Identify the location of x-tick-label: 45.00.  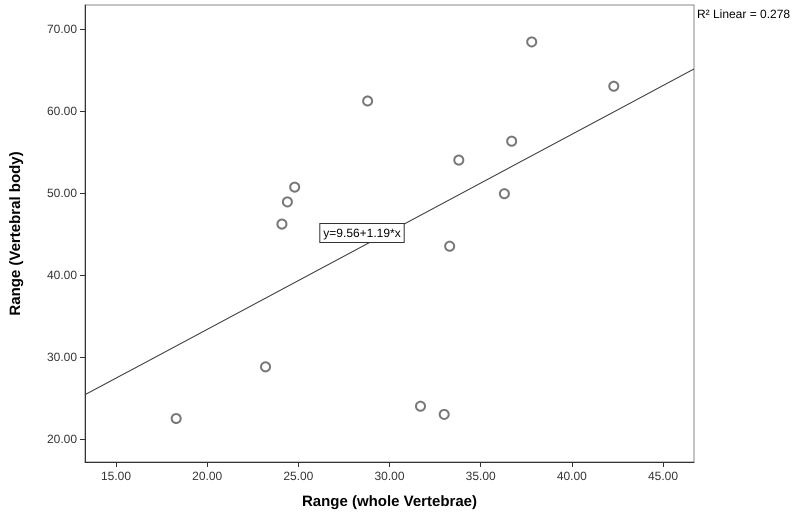
(663, 476).